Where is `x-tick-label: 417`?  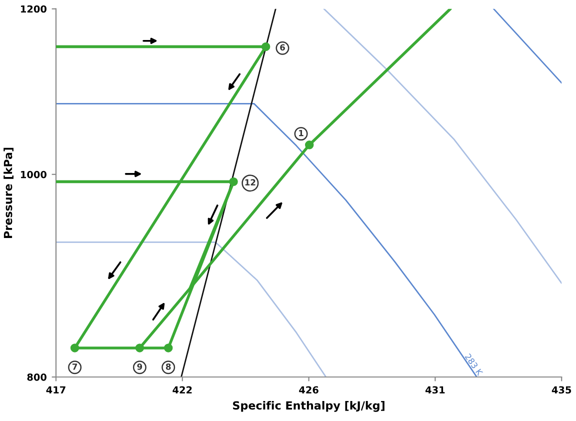 x-tick-label: 417 is located at coordinates (56, 390).